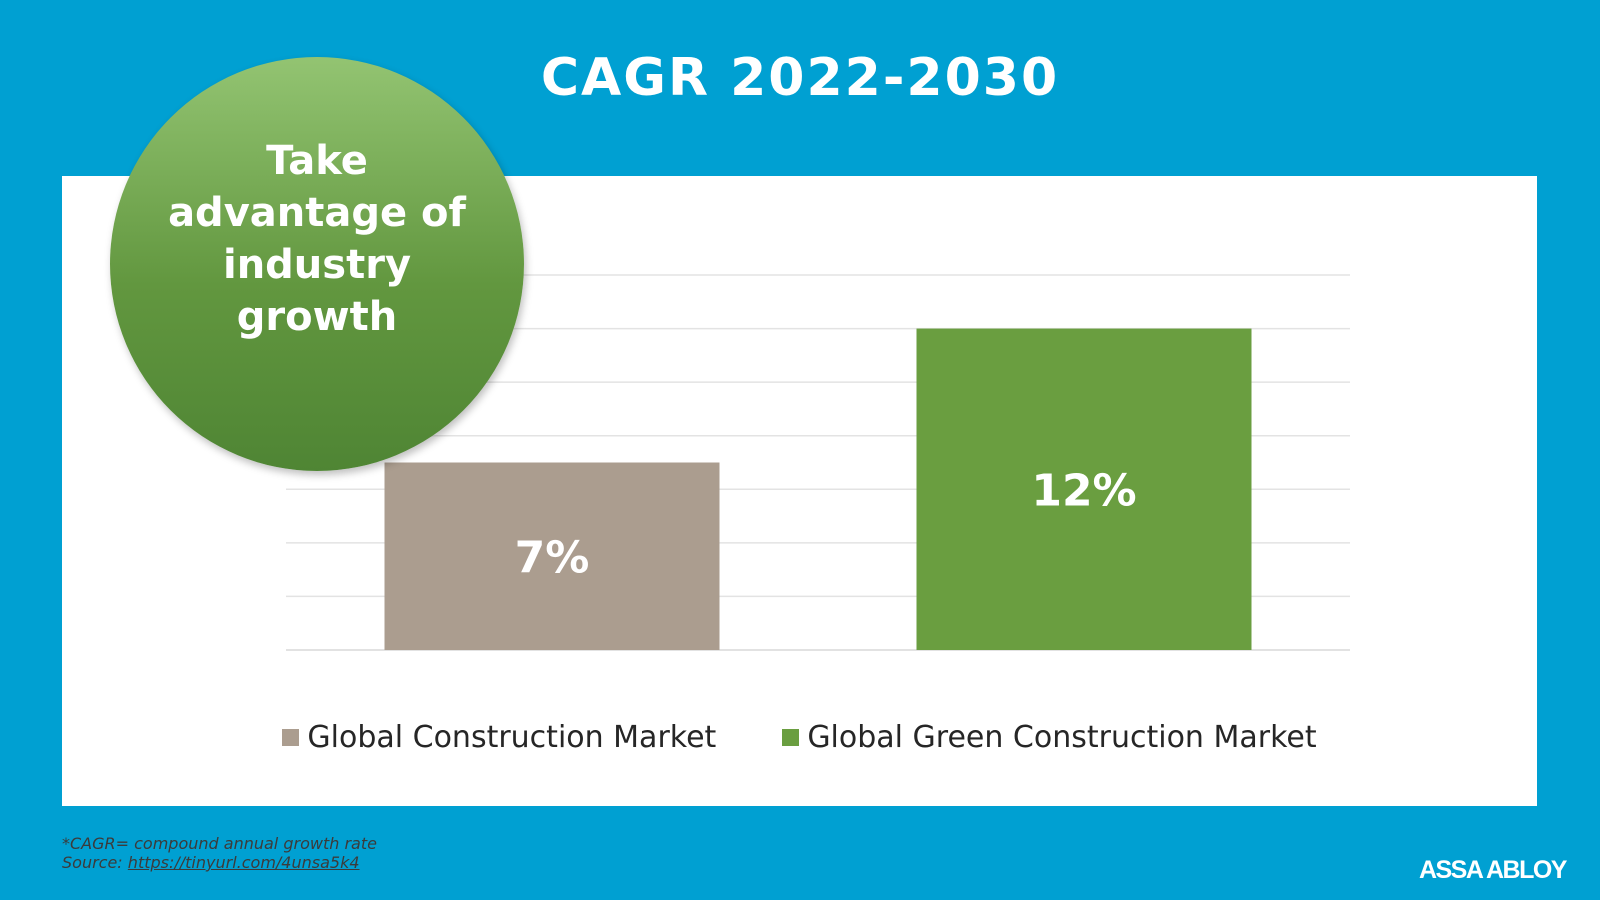 This screenshot has width=1600, height=900. What do you see at coordinates (219, 843) in the screenshot?
I see `cagr-definition: *CAGR= compound annual growth rate` at bounding box center [219, 843].